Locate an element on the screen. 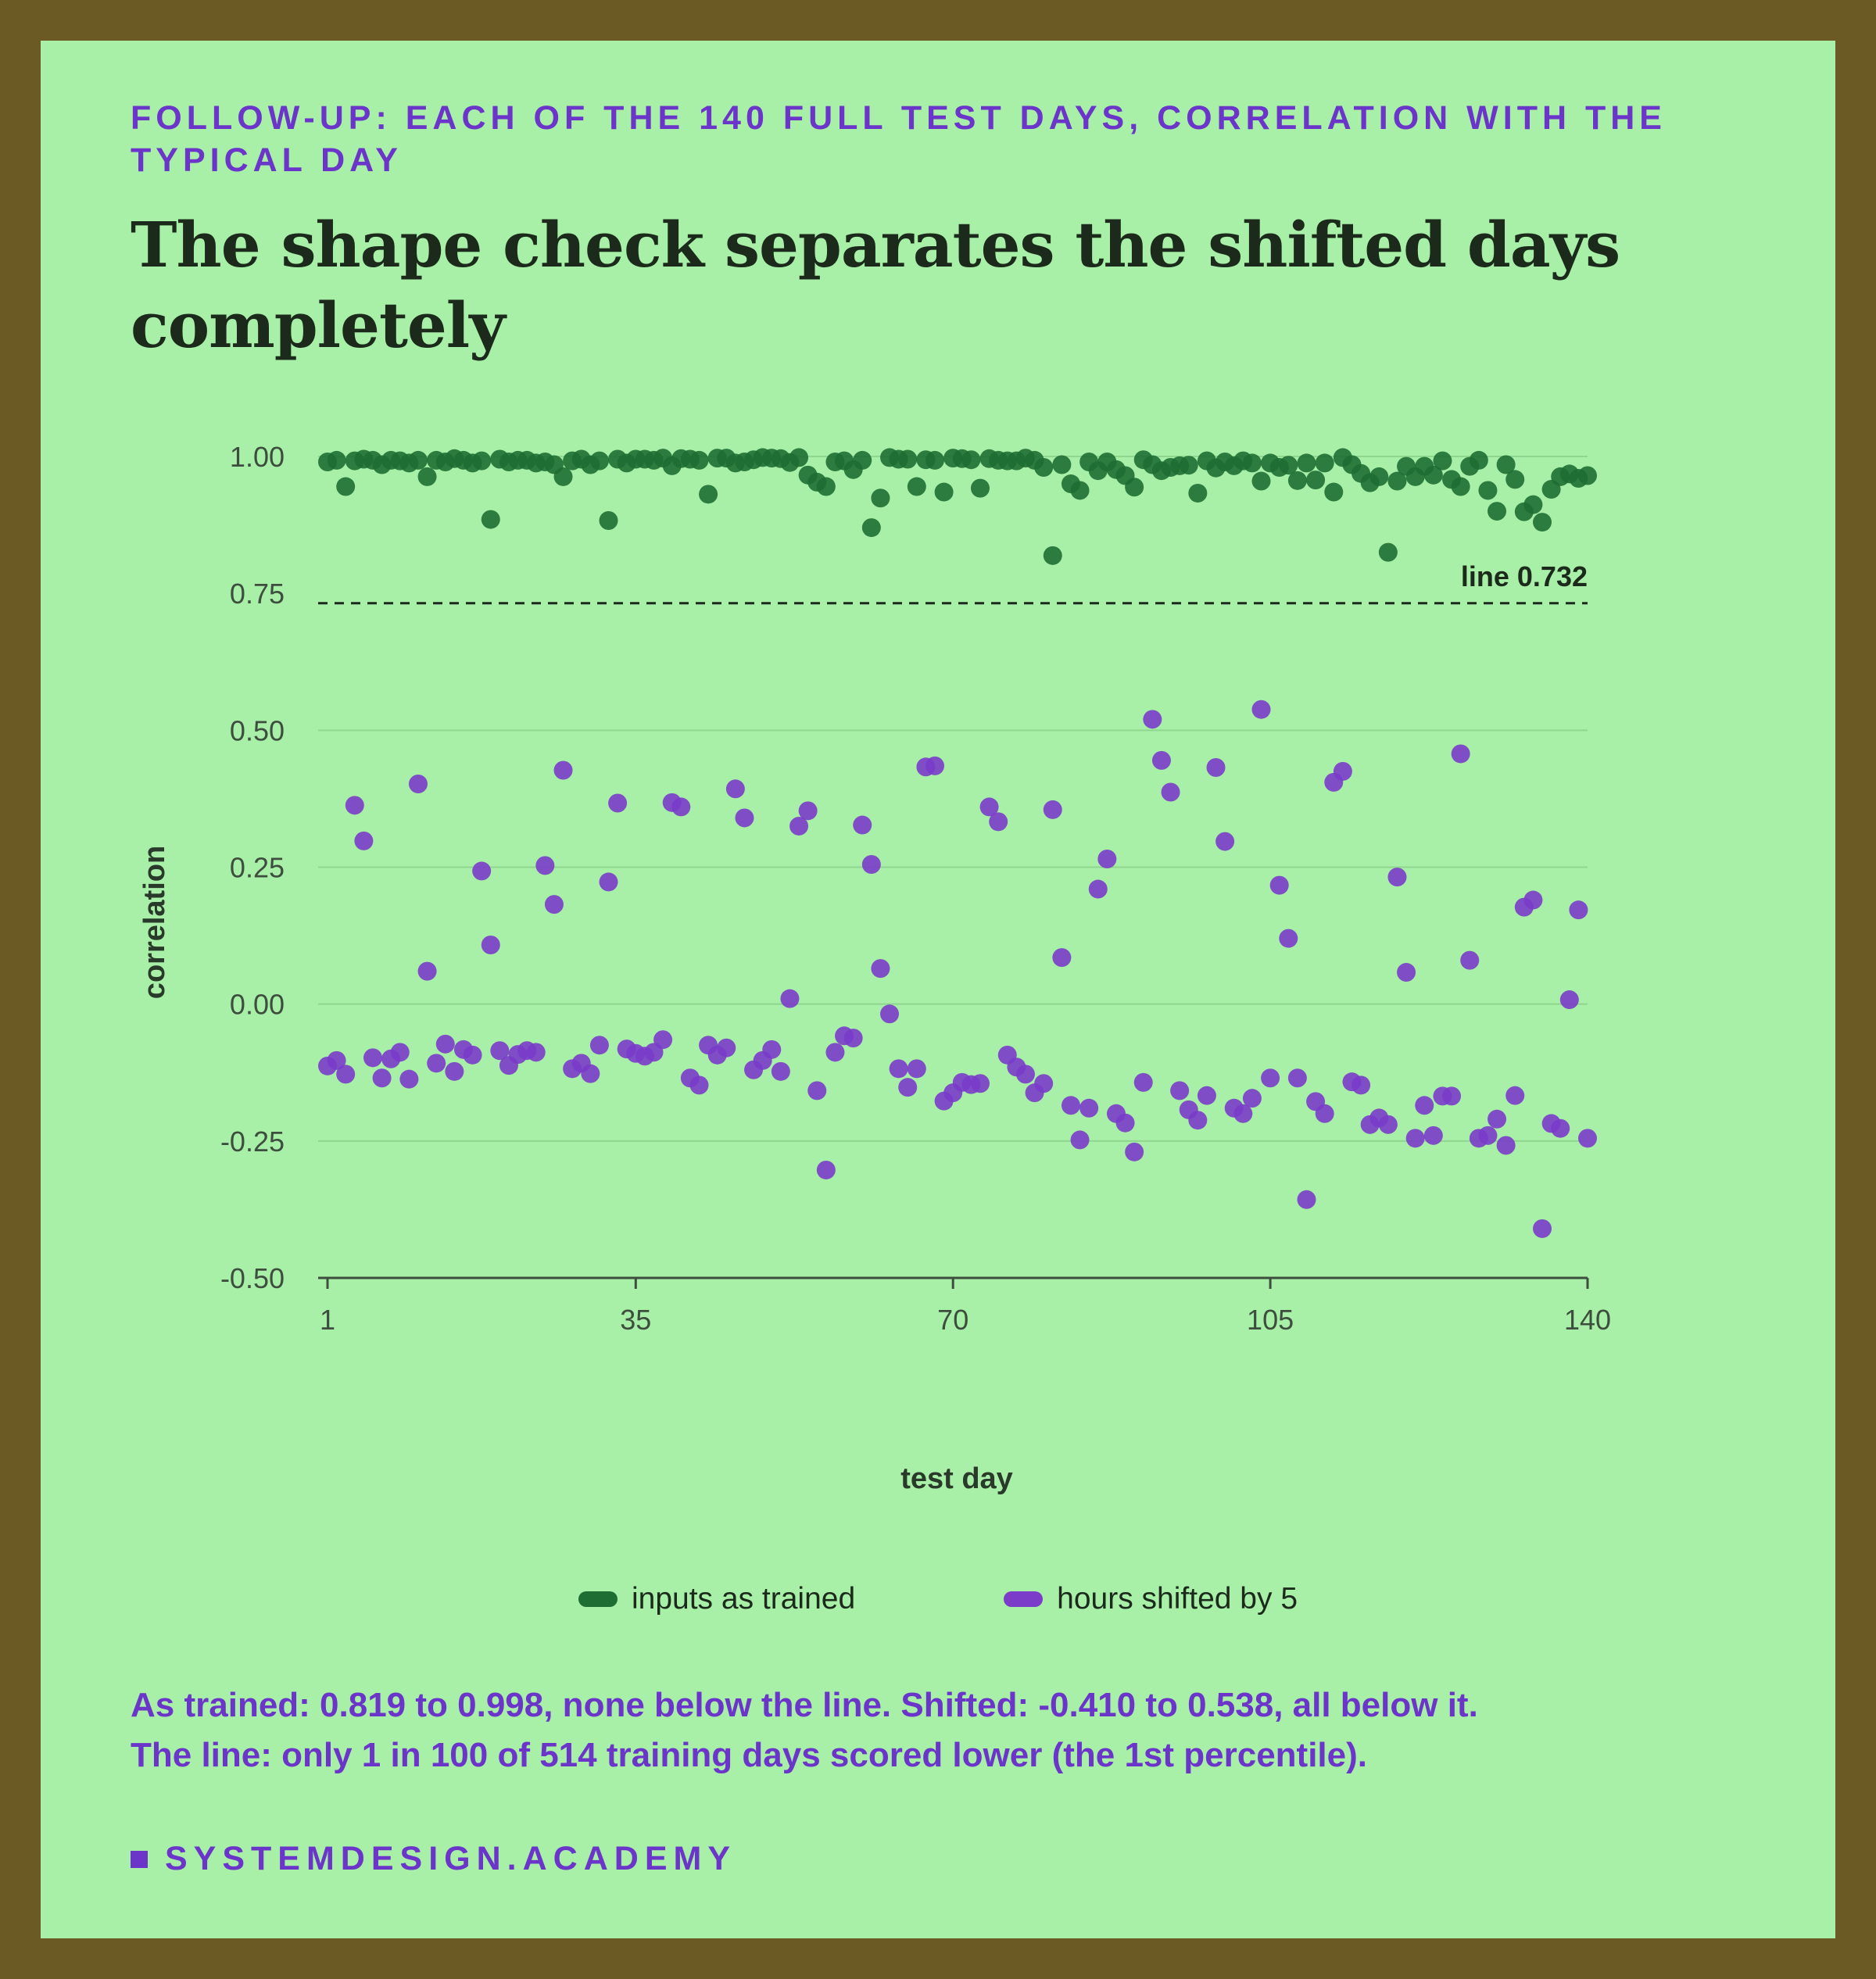 The width and height of the screenshot is (1876, 1979). x-tick-label: 140 is located at coordinates (1587, 1320).